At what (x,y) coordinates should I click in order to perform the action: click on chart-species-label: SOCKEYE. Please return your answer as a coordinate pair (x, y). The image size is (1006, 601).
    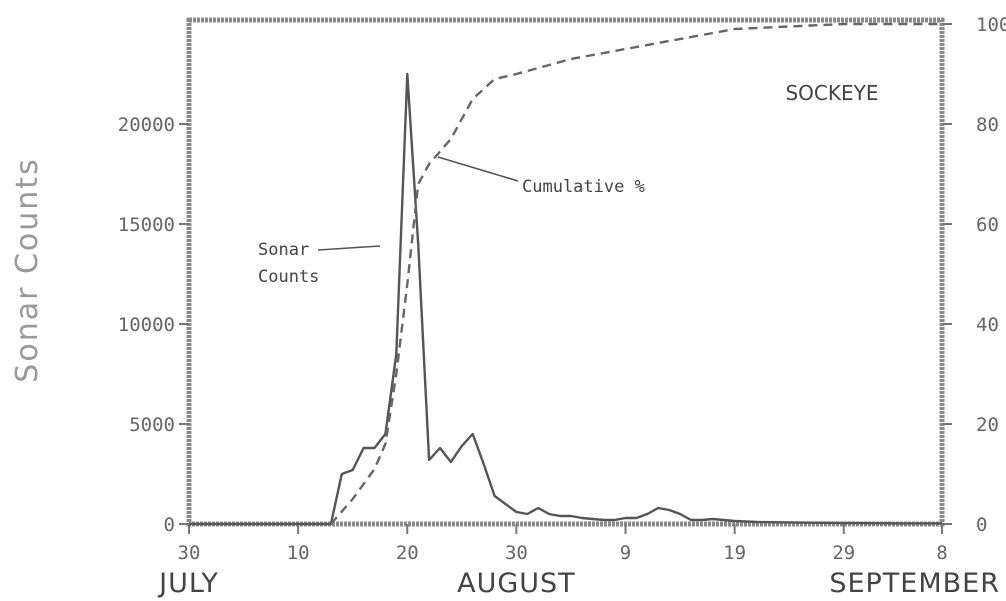
    Looking at the image, I should click on (831, 93).